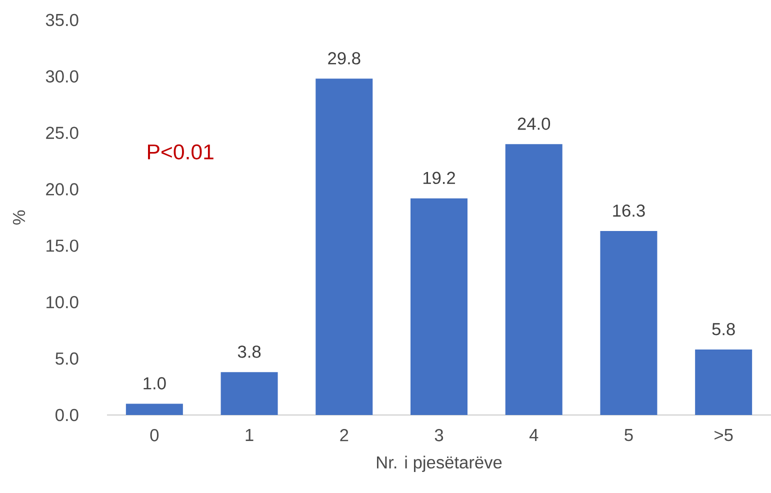  What do you see at coordinates (629, 210) in the screenshot?
I see `data-label: 16.3` at bounding box center [629, 210].